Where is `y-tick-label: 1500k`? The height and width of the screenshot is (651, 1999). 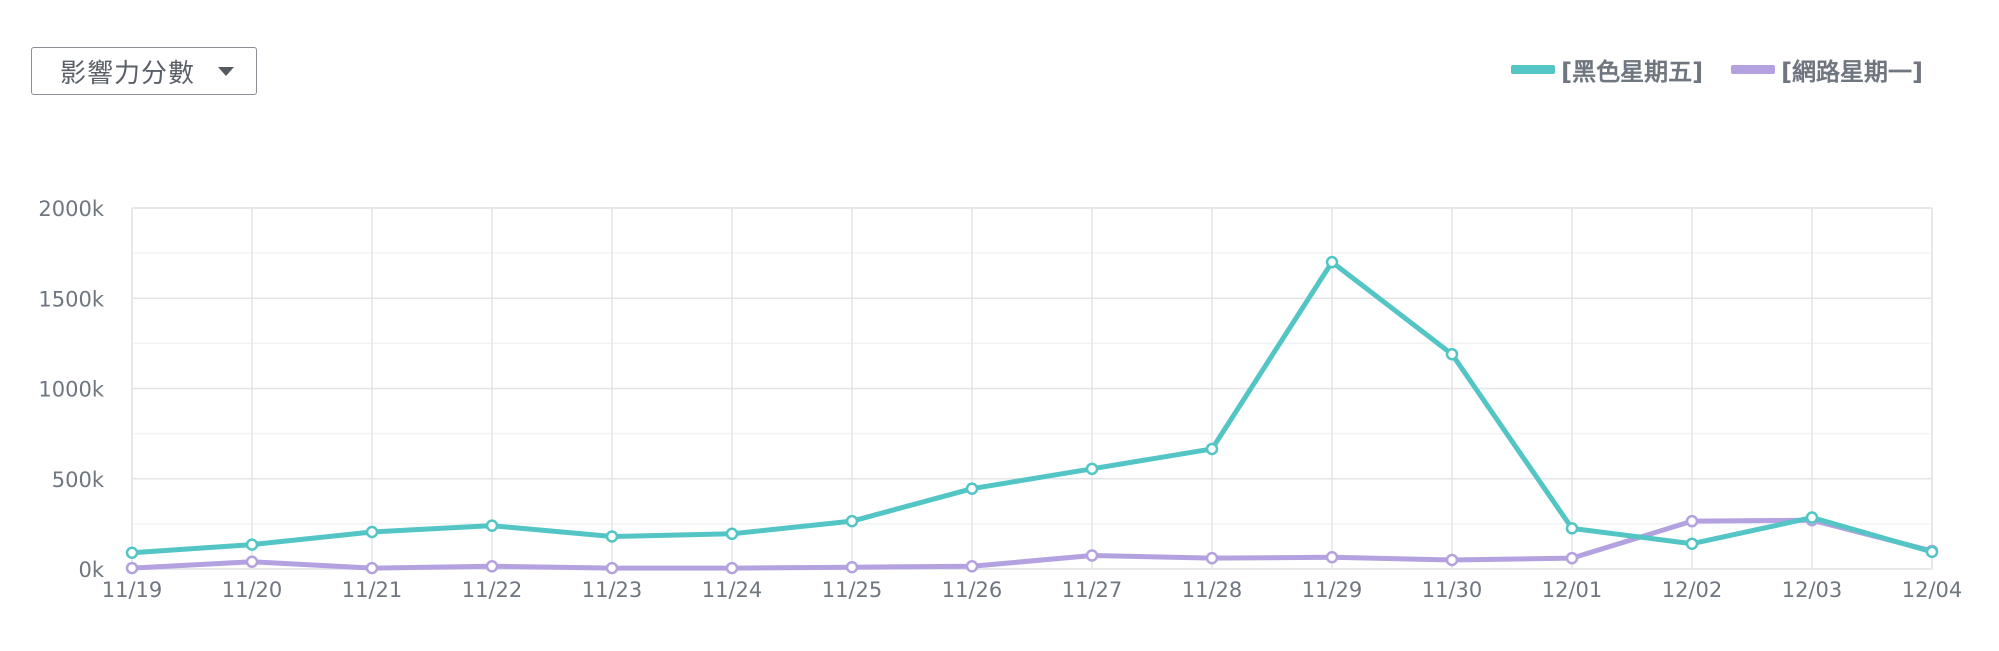 y-tick-label: 1500k is located at coordinates (71, 299).